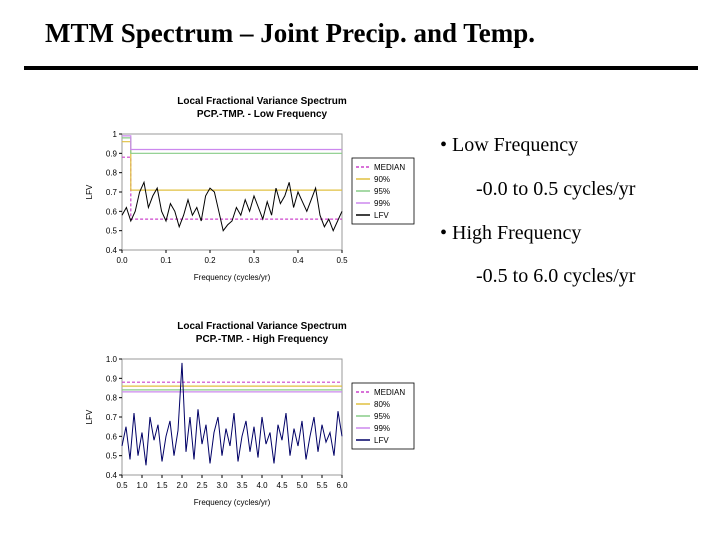  Describe the element at coordinates (254, 260) in the screenshot. I see `x-tick-label: 0.3` at that location.